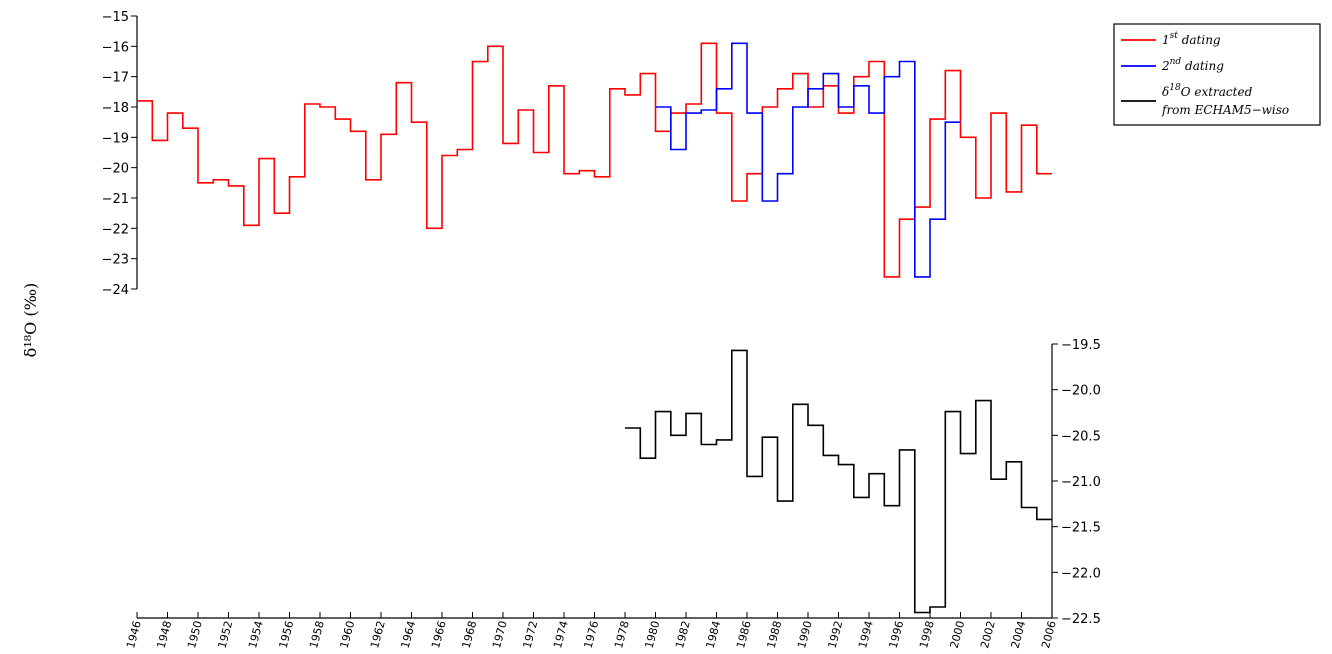 Image resolution: width=1332 pixels, height=654 pixels. What do you see at coordinates (115, 229) in the screenshot?
I see `top-y-tick-label: −22` at bounding box center [115, 229].